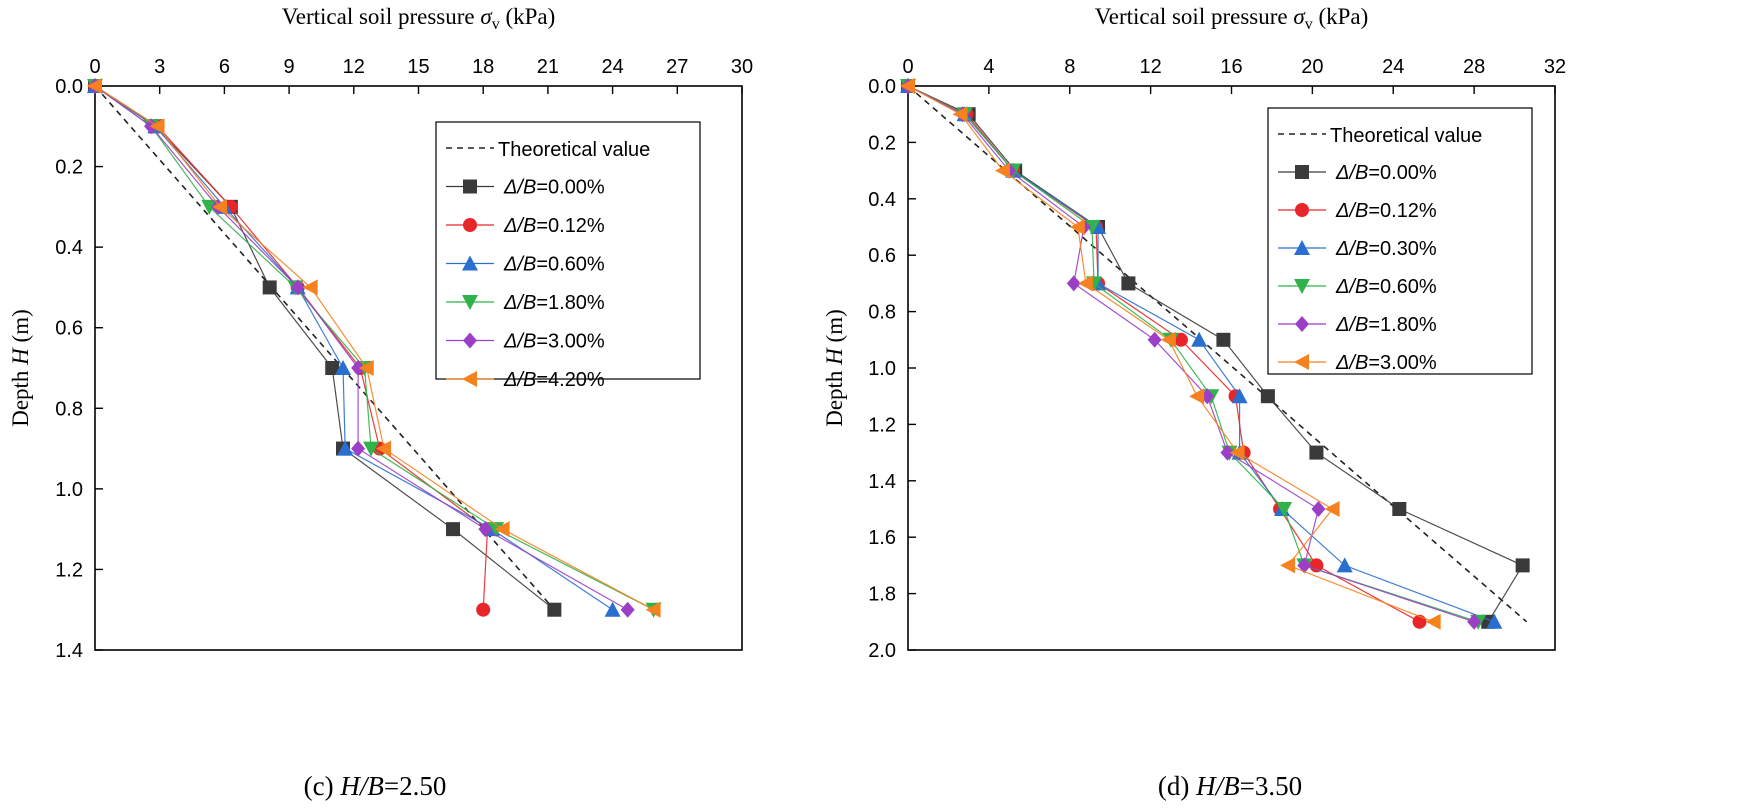 The height and width of the screenshot is (808, 1745). Describe the element at coordinates (69, 329) in the screenshot. I see `y-tick-label: 0.6` at that location.